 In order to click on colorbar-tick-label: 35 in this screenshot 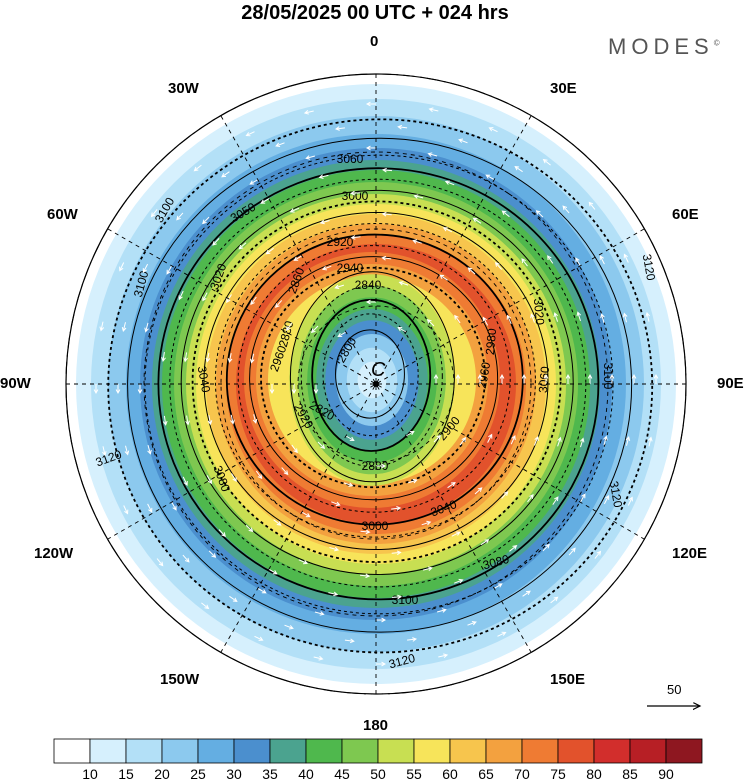, I will do `click(270, 774)`.